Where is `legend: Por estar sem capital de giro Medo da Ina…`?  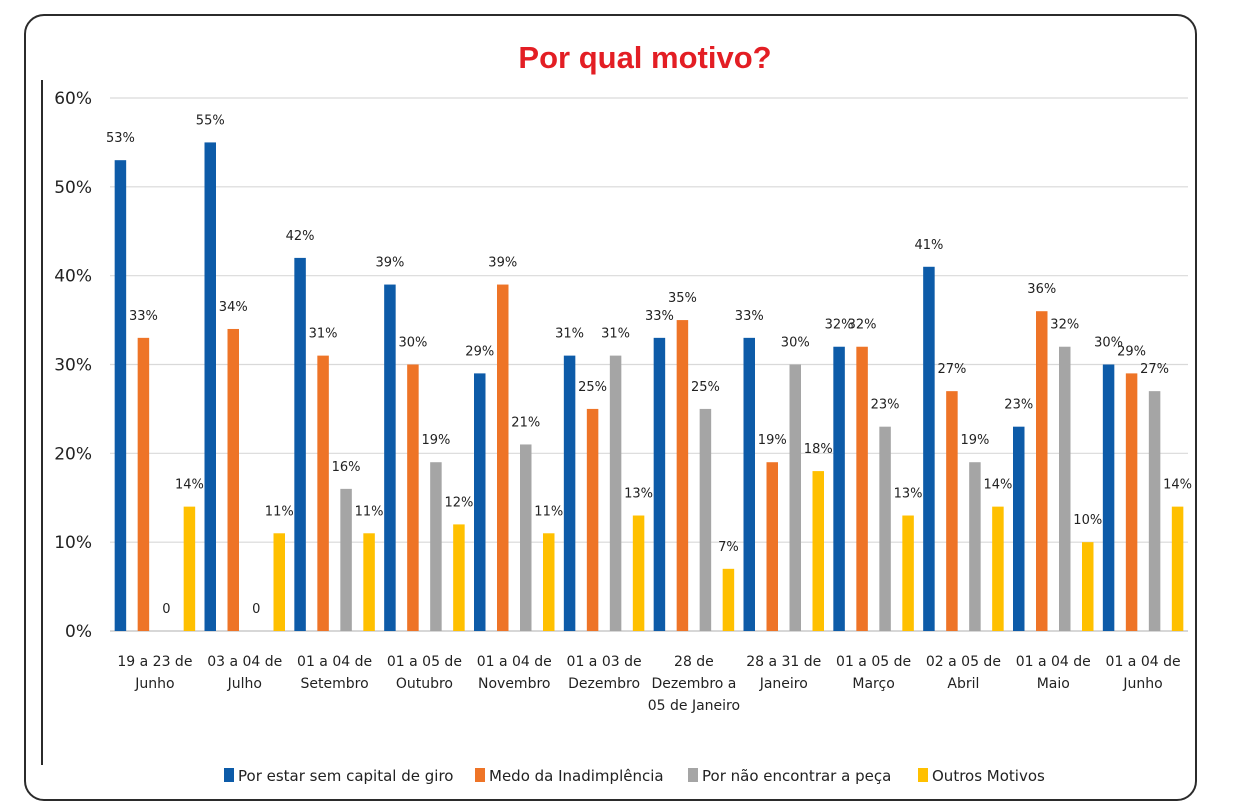
legend: Por estar sem capital de giro Medo da Ina… is located at coordinates (634, 776).